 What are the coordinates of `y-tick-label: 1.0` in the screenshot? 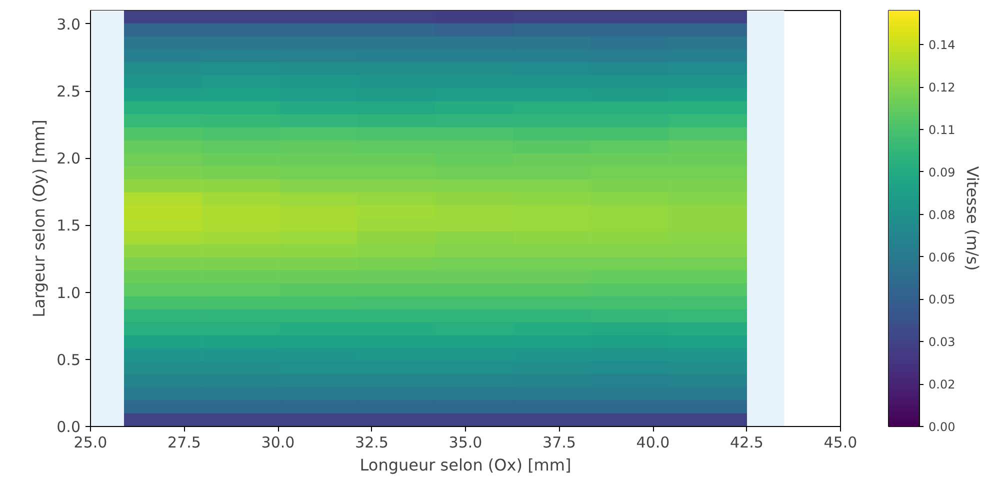 It's located at (68, 293).